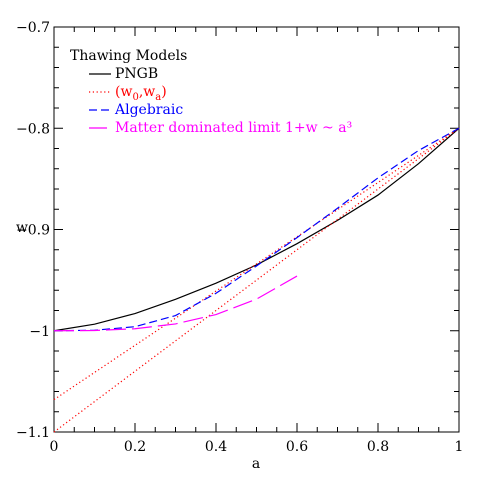 This screenshot has width=485, height=485. Describe the element at coordinates (378, 447) in the screenshot. I see `x-tick-label: 0.8` at that location.